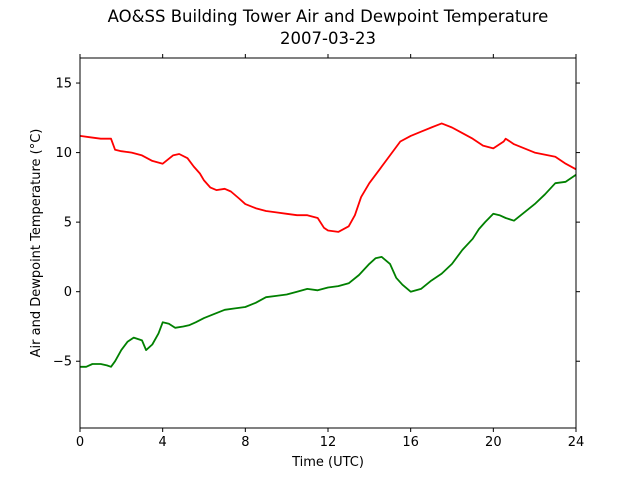 The width and height of the screenshot is (640, 480). What do you see at coordinates (576, 442) in the screenshot?
I see `x-tick-label-6: 24` at bounding box center [576, 442].